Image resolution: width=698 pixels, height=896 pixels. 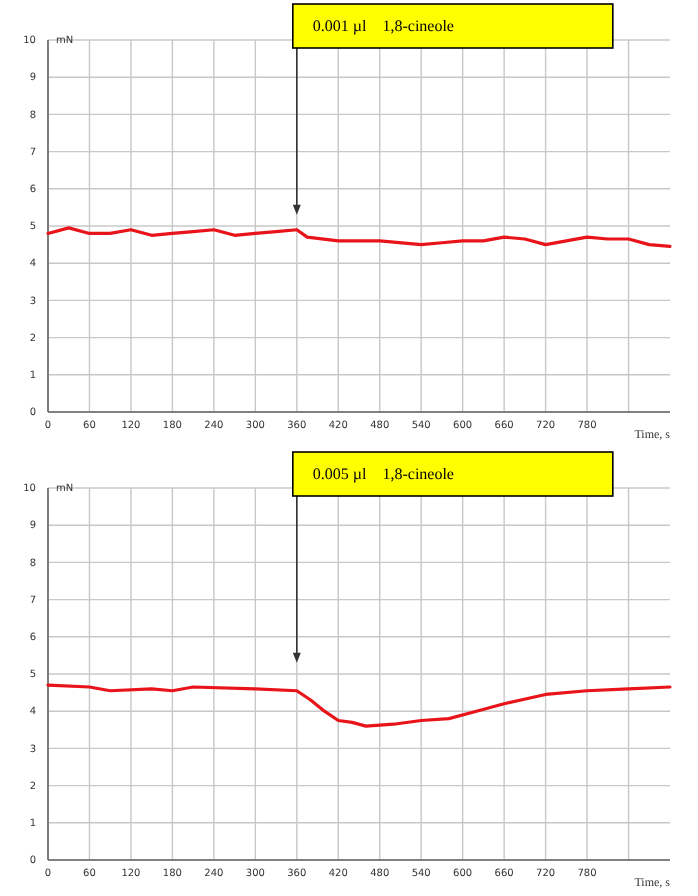 What do you see at coordinates (383, 26) in the screenshot?
I see `text: 0.001 µl 1,8-cineole` at bounding box center [383, 26].